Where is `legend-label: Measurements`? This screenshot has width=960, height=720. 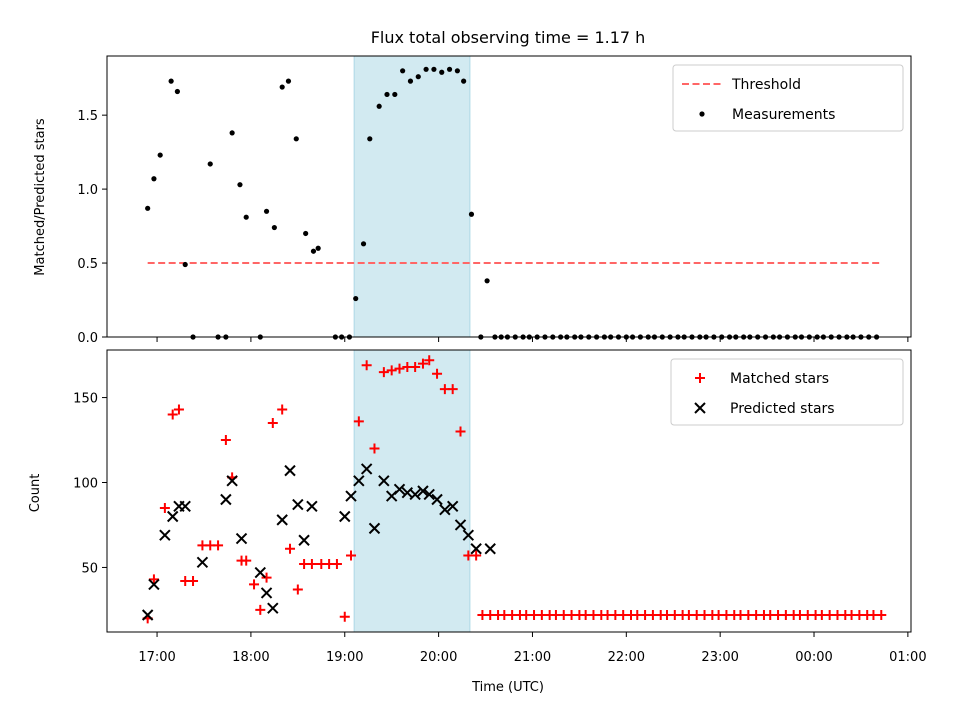 legend-label: Measurements is located at coordinates (783, 115).